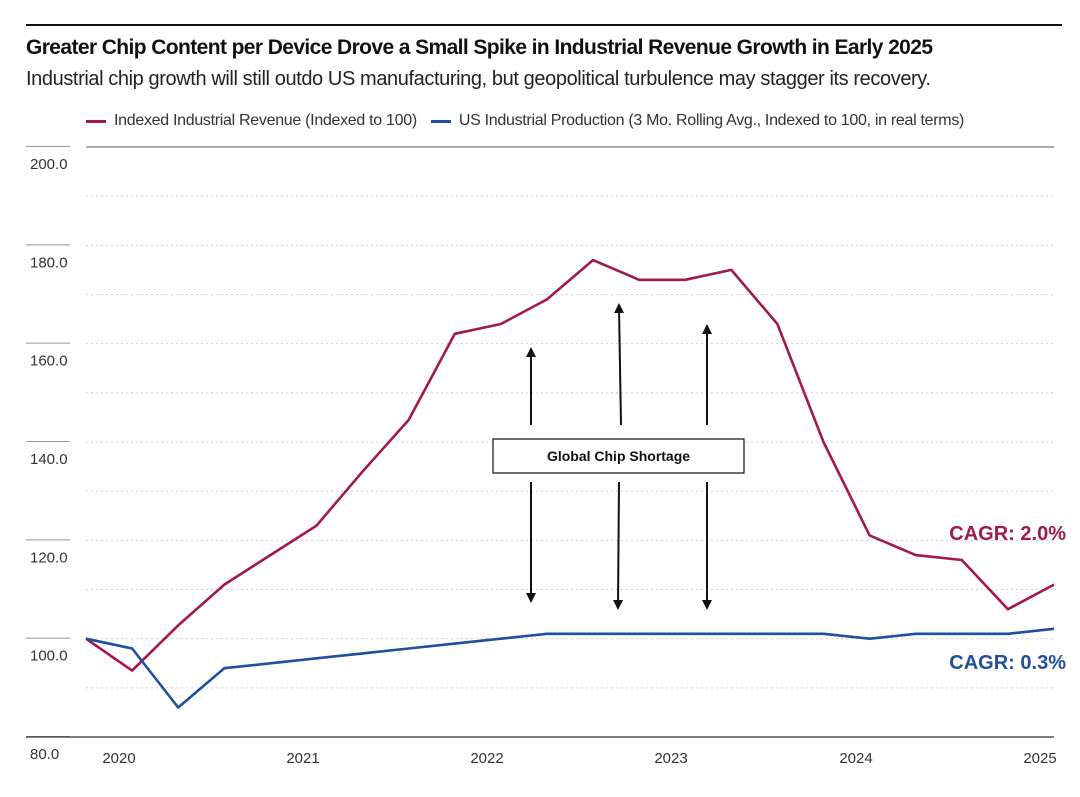 The image size is (1080, 797). I want to click on top-rule, so click(544, 25).